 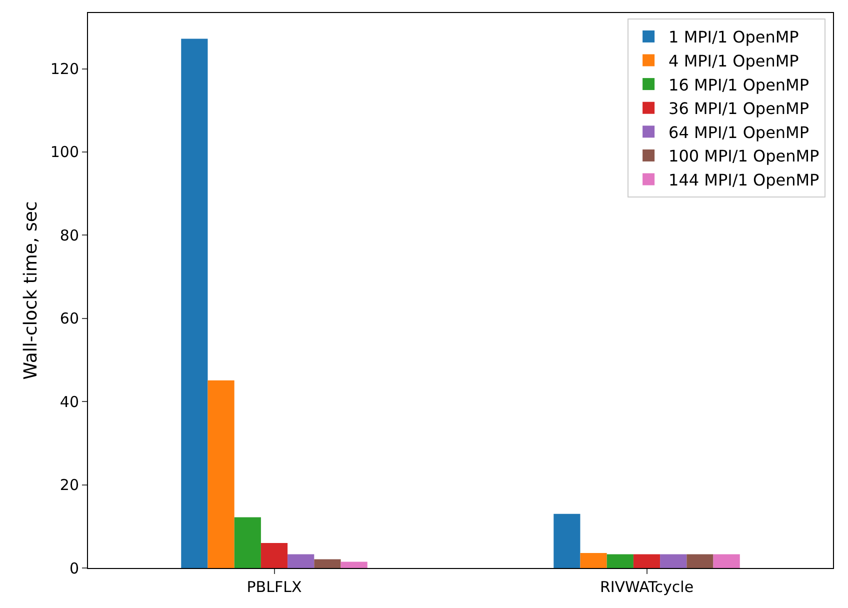 What do you see at coordinates (647, 587) in the screenshot?
I see `x-tick-label: RIVWATcycle` at bounding box center [647, 587].